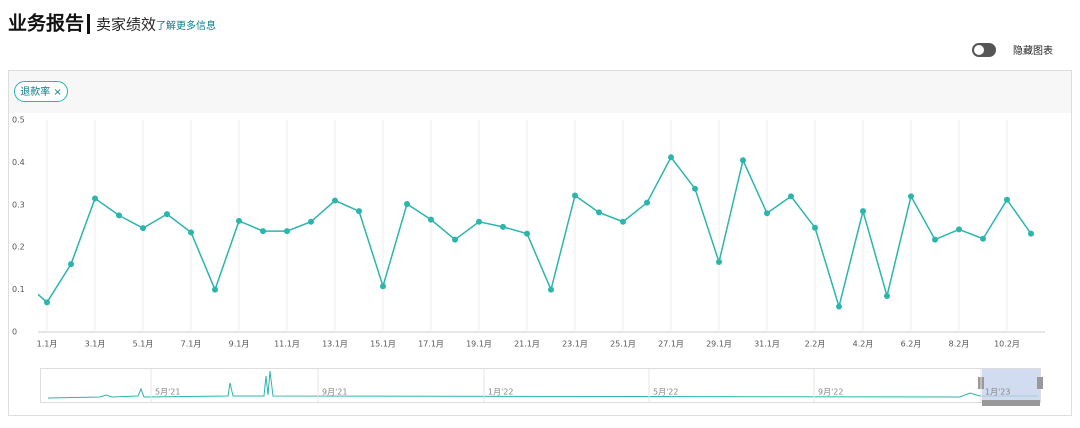 This screenshot has width=1080, height=428. I want to click on panel-header, so click(540, 92).